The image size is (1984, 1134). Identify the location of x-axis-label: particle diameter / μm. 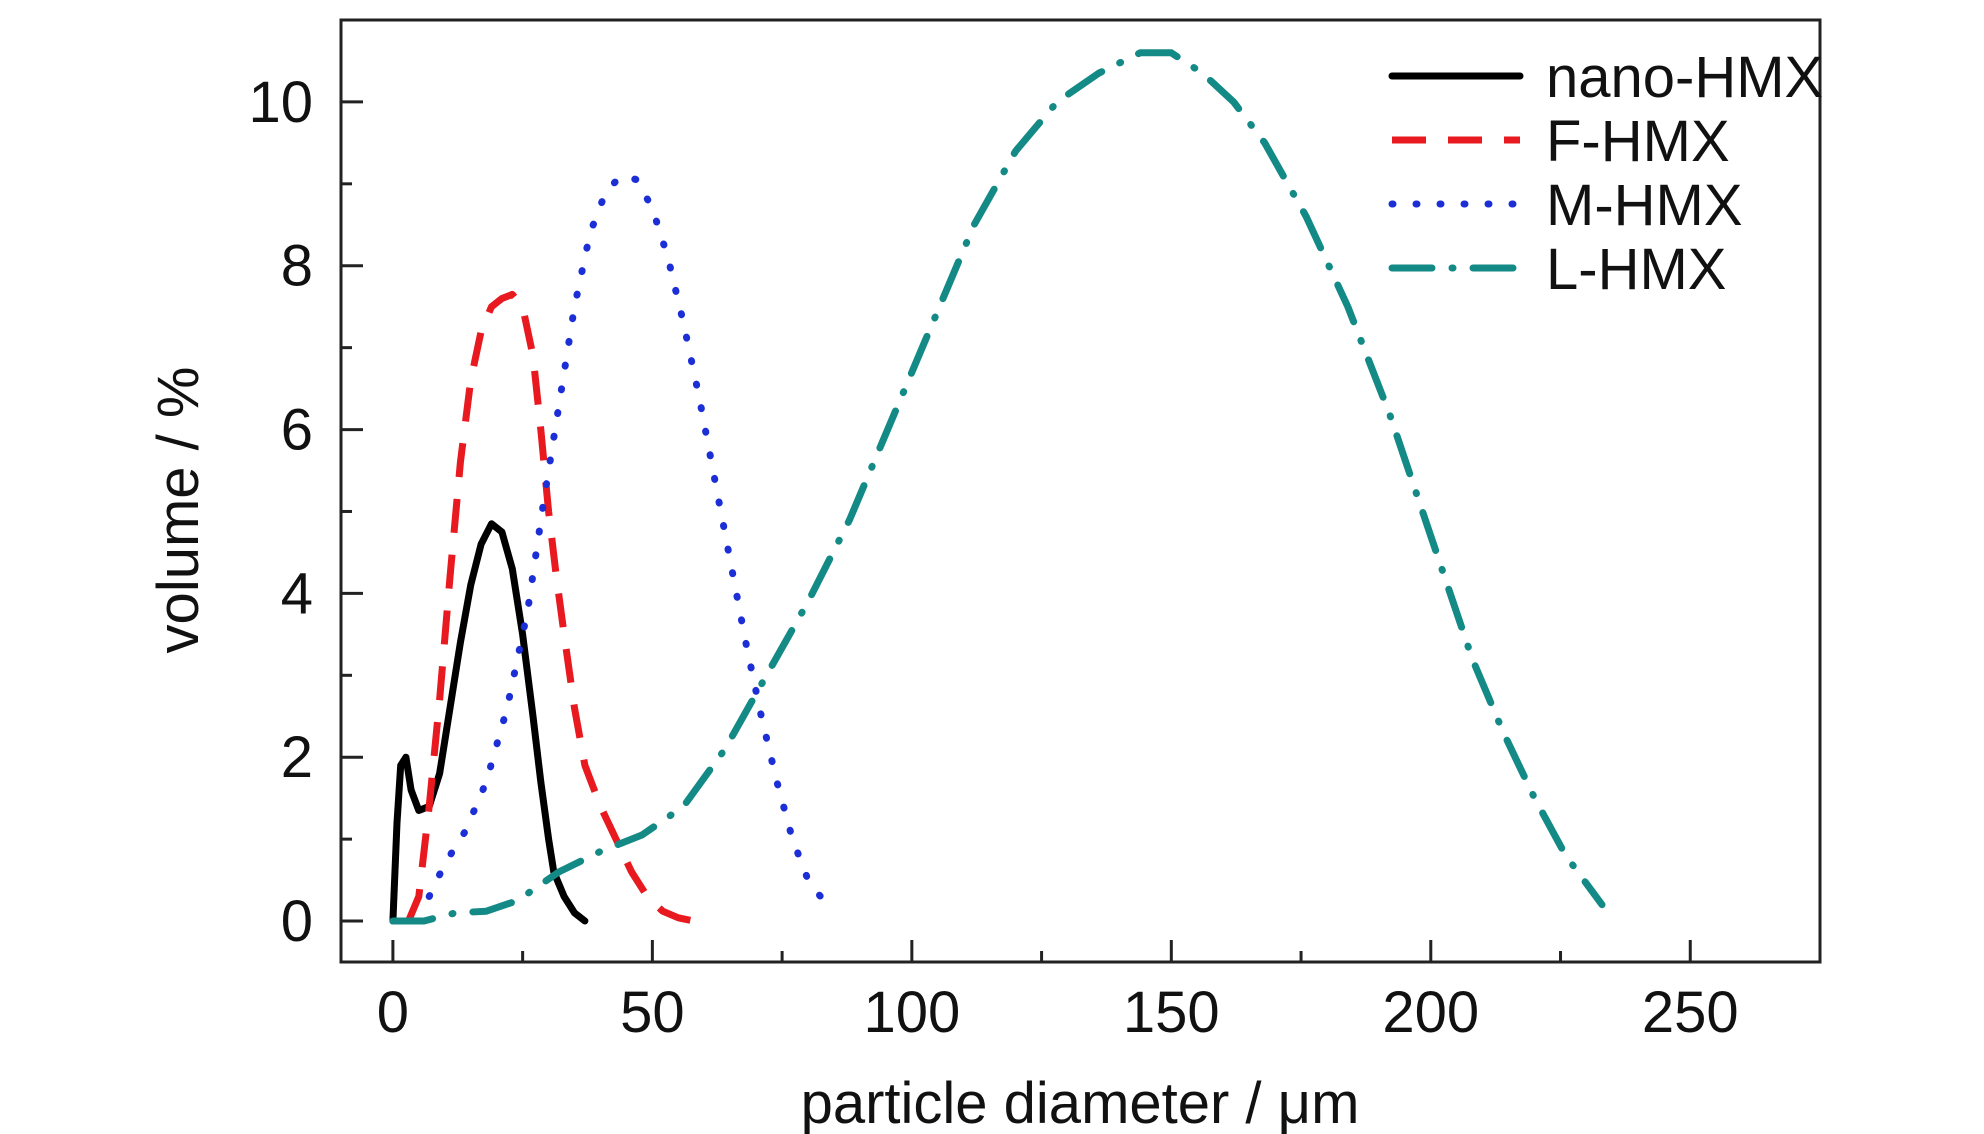
(1080, 1102).